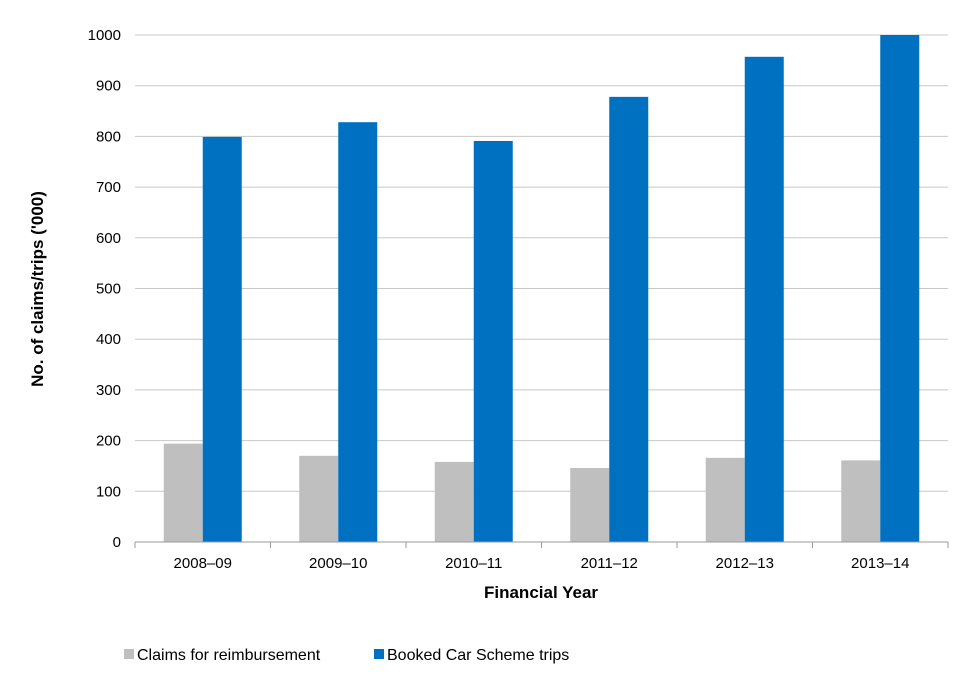 This screenshot has height=693, width=977. Describe the element at coordinates (203, 563) in the screenshot. I see `x-tick-label: 2008–09` at that location.